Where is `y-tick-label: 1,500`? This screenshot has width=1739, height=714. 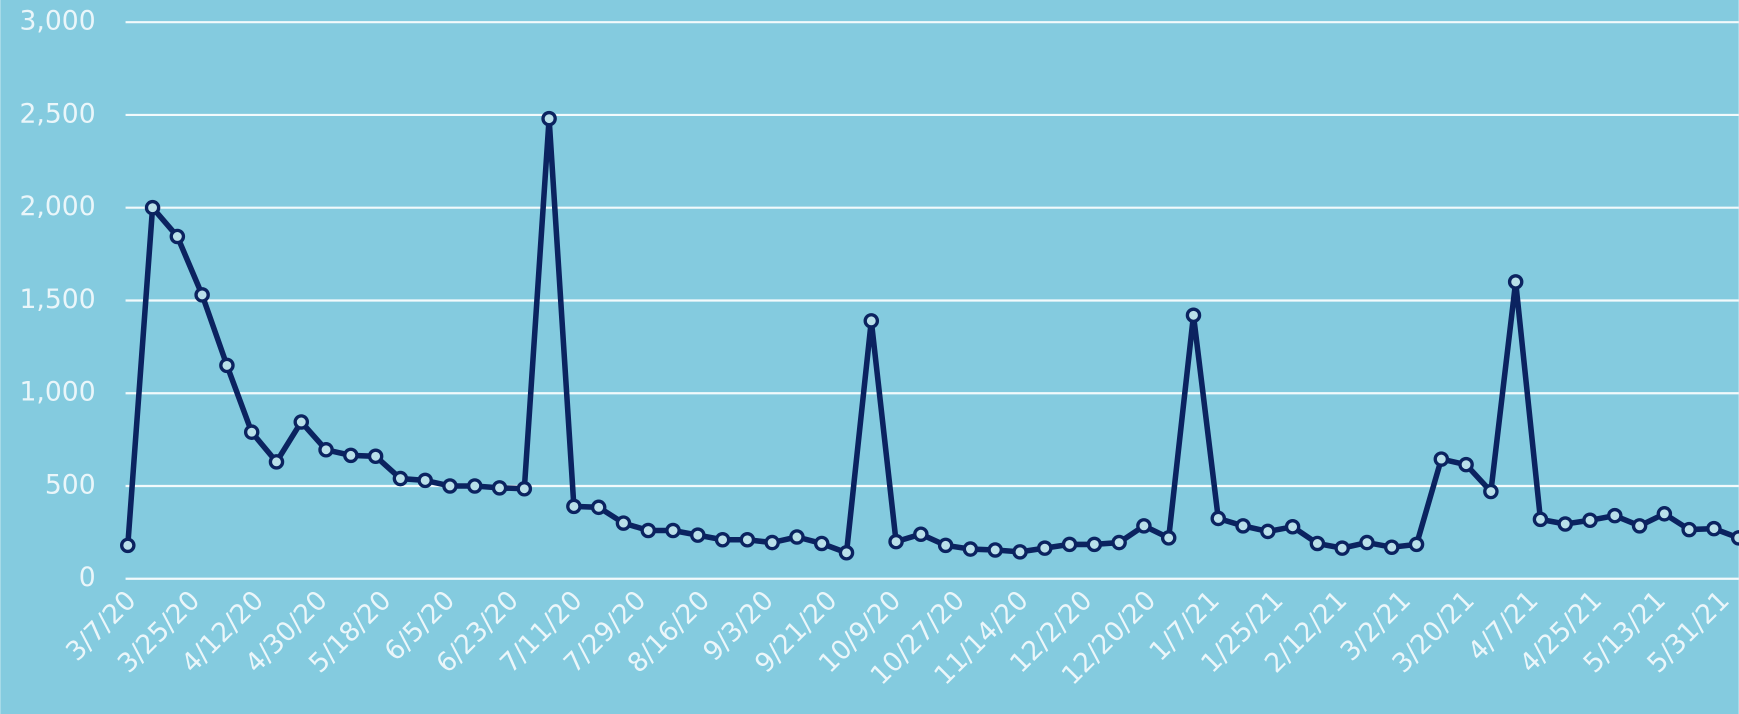 y-tick-label: 1,500 is located at coordinates (57, 299).